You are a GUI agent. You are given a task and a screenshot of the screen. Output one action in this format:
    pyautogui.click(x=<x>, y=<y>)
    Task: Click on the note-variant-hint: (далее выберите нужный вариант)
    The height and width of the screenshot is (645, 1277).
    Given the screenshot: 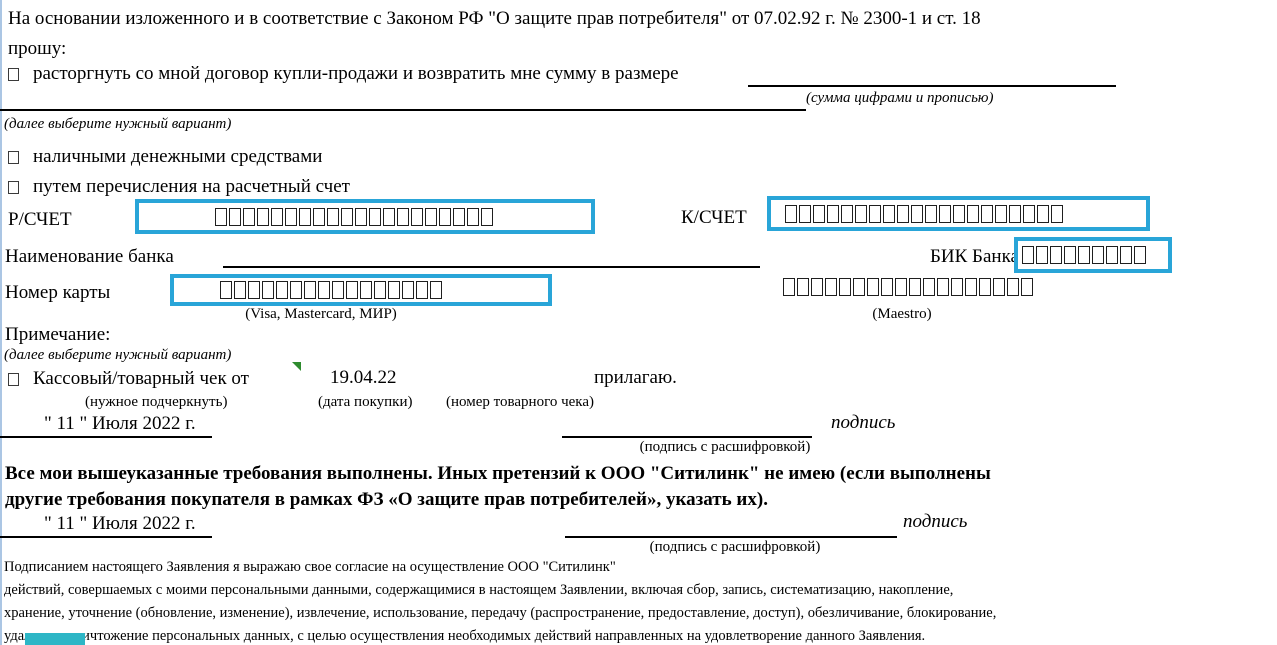 What is the action you would take?
    pyautogui.click(x=118, y=355)
    